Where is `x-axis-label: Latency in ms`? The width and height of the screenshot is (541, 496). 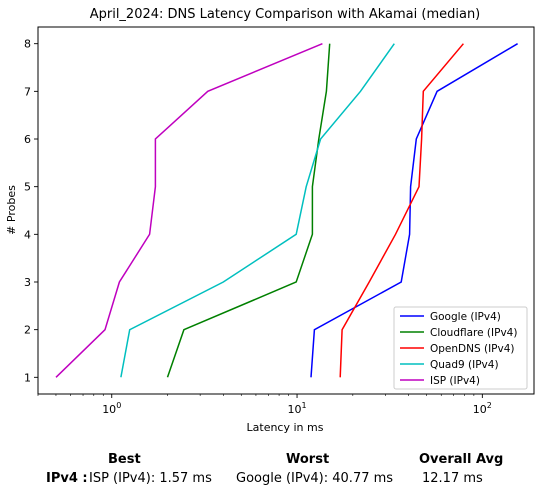 x-axis-label: Latency in ms is located at coordinates (285, 427).